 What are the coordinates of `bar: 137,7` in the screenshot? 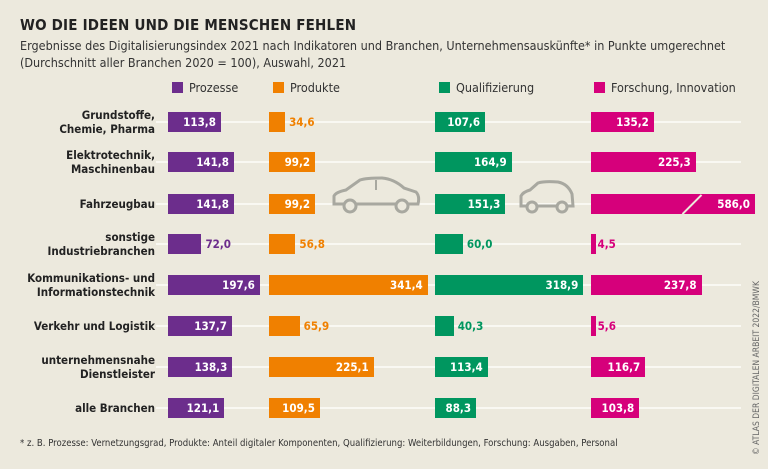 It's located at (200, 326).